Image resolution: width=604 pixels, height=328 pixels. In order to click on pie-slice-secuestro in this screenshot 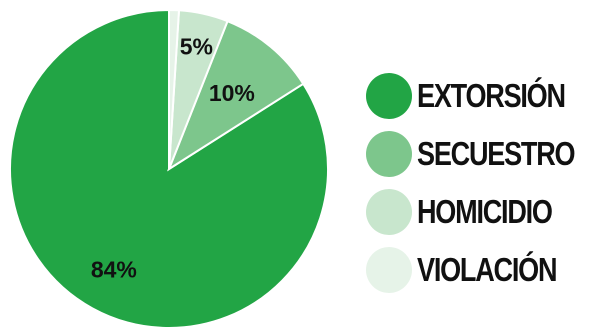, I will do `click(235, 95)`.